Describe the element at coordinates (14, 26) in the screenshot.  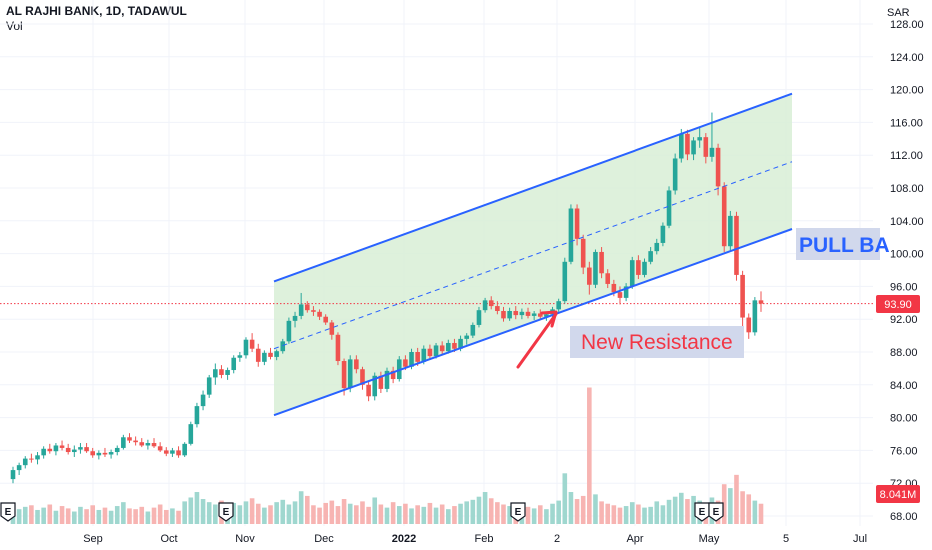
I see `volume-indicator-label: Vol` at that location.